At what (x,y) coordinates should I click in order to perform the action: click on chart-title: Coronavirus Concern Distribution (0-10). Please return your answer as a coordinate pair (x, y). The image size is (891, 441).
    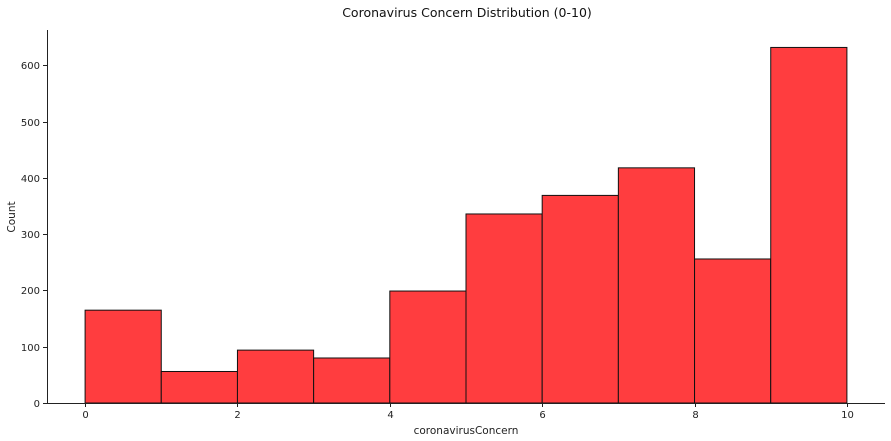
    Looking at the image, I should click on (467, 12).